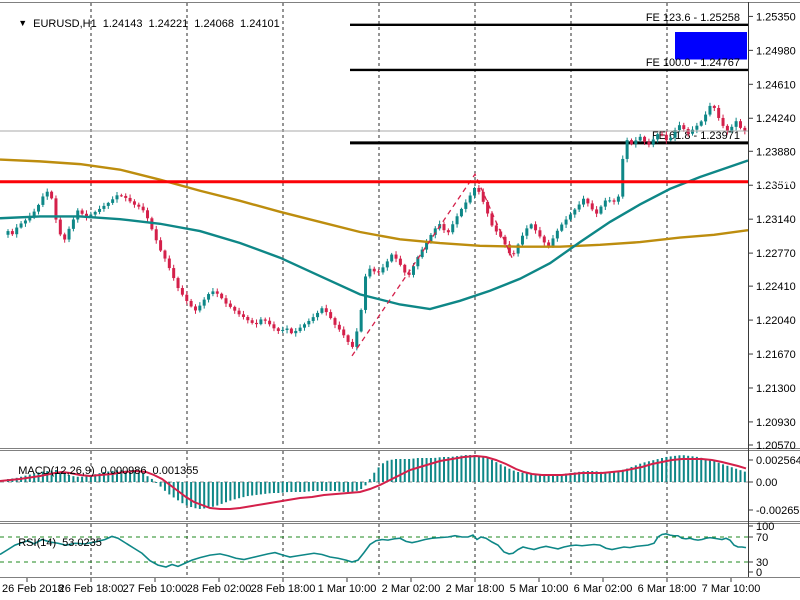  I want to click on price-axis-label: 1.21300, so click(776, 389).